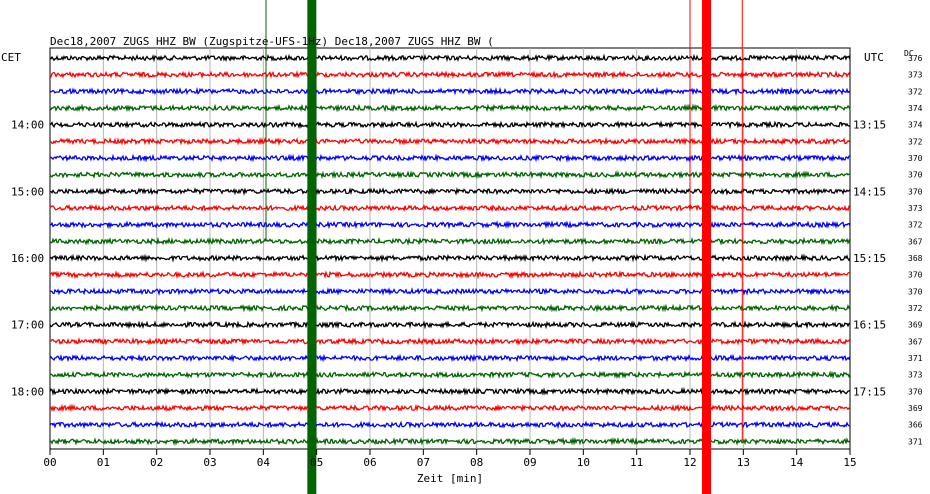 This screenshot has width=930, height=494. I want to click on left-time-label-2: 16:00, so click(27, 258).